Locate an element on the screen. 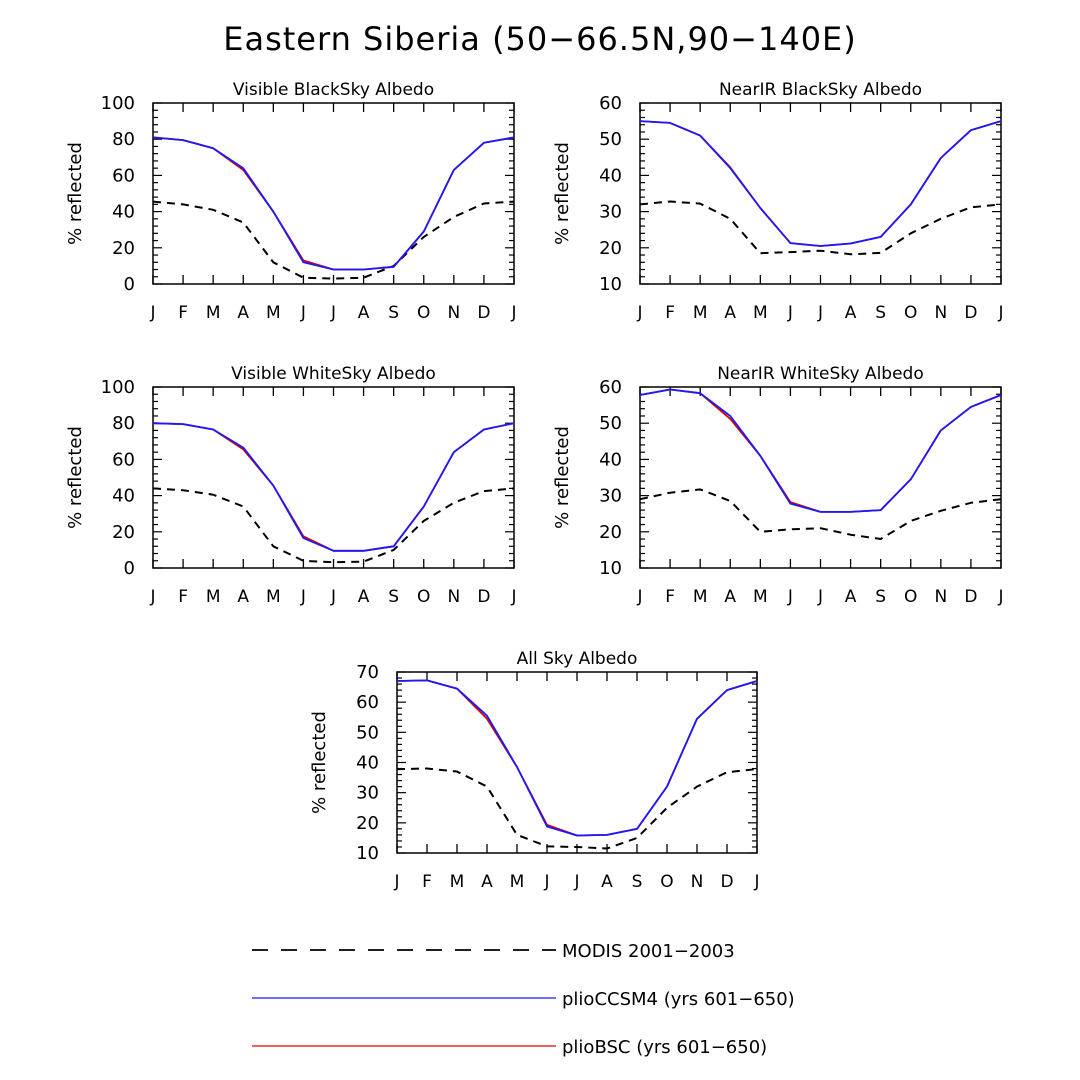 The image size is (1080, 1080). y-axis-label-3: % reflected is located at coordinates (562, 477).